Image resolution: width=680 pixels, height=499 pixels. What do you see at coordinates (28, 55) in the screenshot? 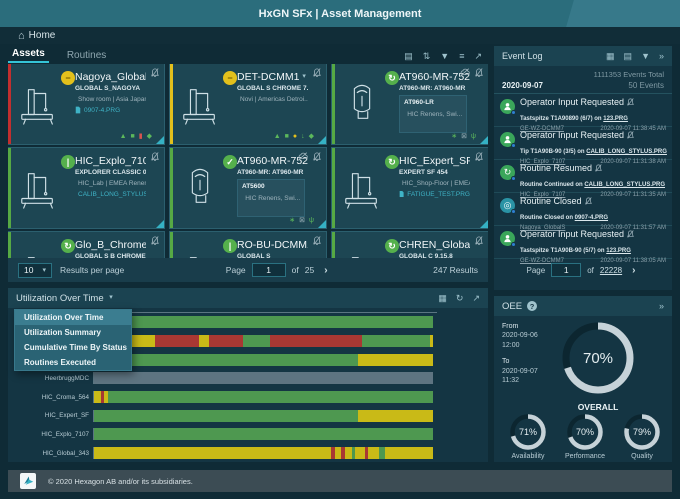
I see `tab-assets: Assets` at bounding box center [28, 55].